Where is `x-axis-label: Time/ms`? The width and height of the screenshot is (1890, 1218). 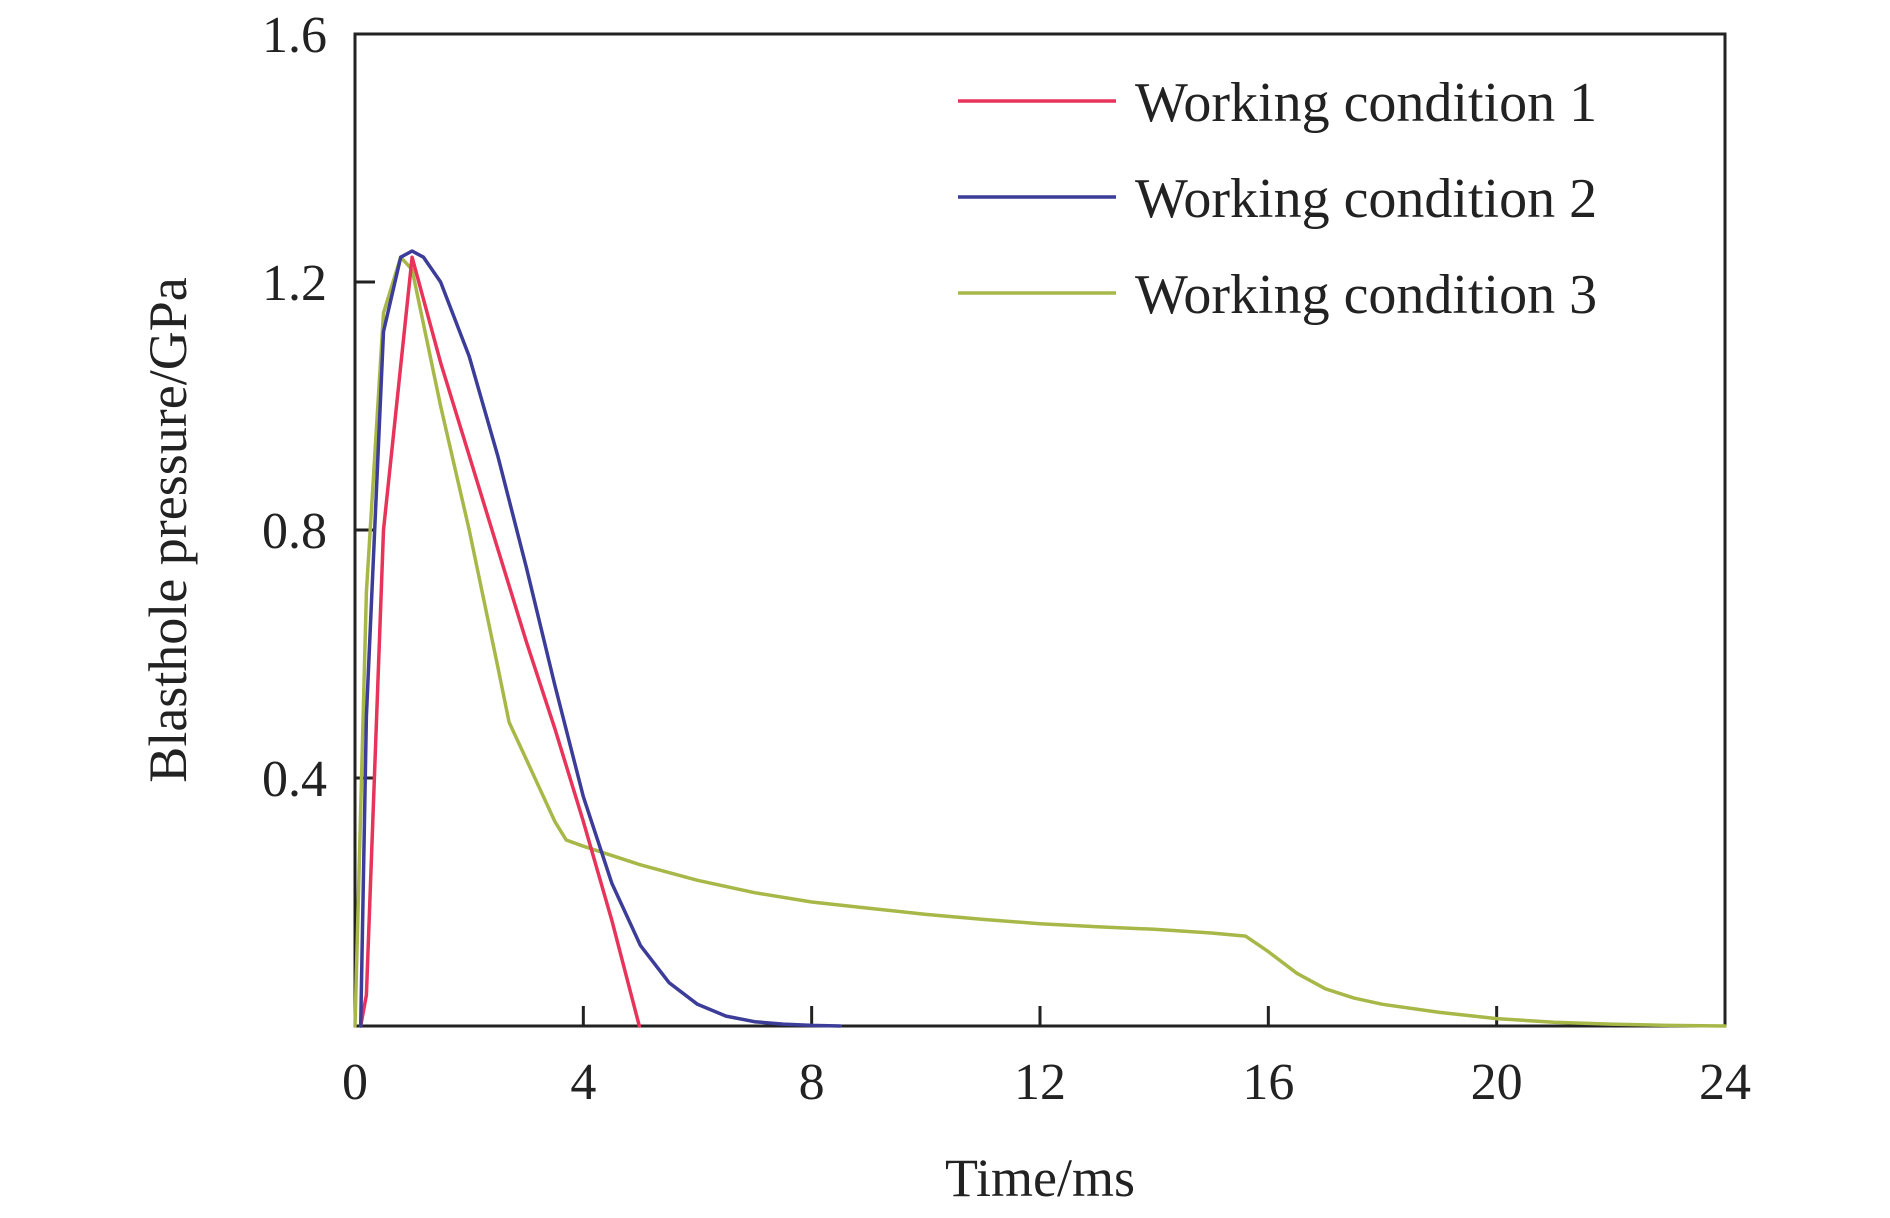
x-axis-label: Time/ms is located at coordinates (1040, 1178).